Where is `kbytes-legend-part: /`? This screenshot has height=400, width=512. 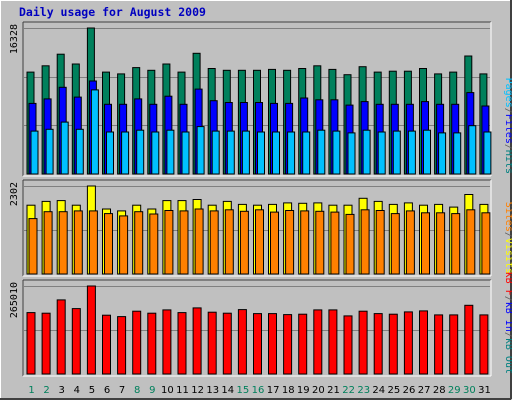 kbytes-legend-part: / is located at coordinates (507, 299).